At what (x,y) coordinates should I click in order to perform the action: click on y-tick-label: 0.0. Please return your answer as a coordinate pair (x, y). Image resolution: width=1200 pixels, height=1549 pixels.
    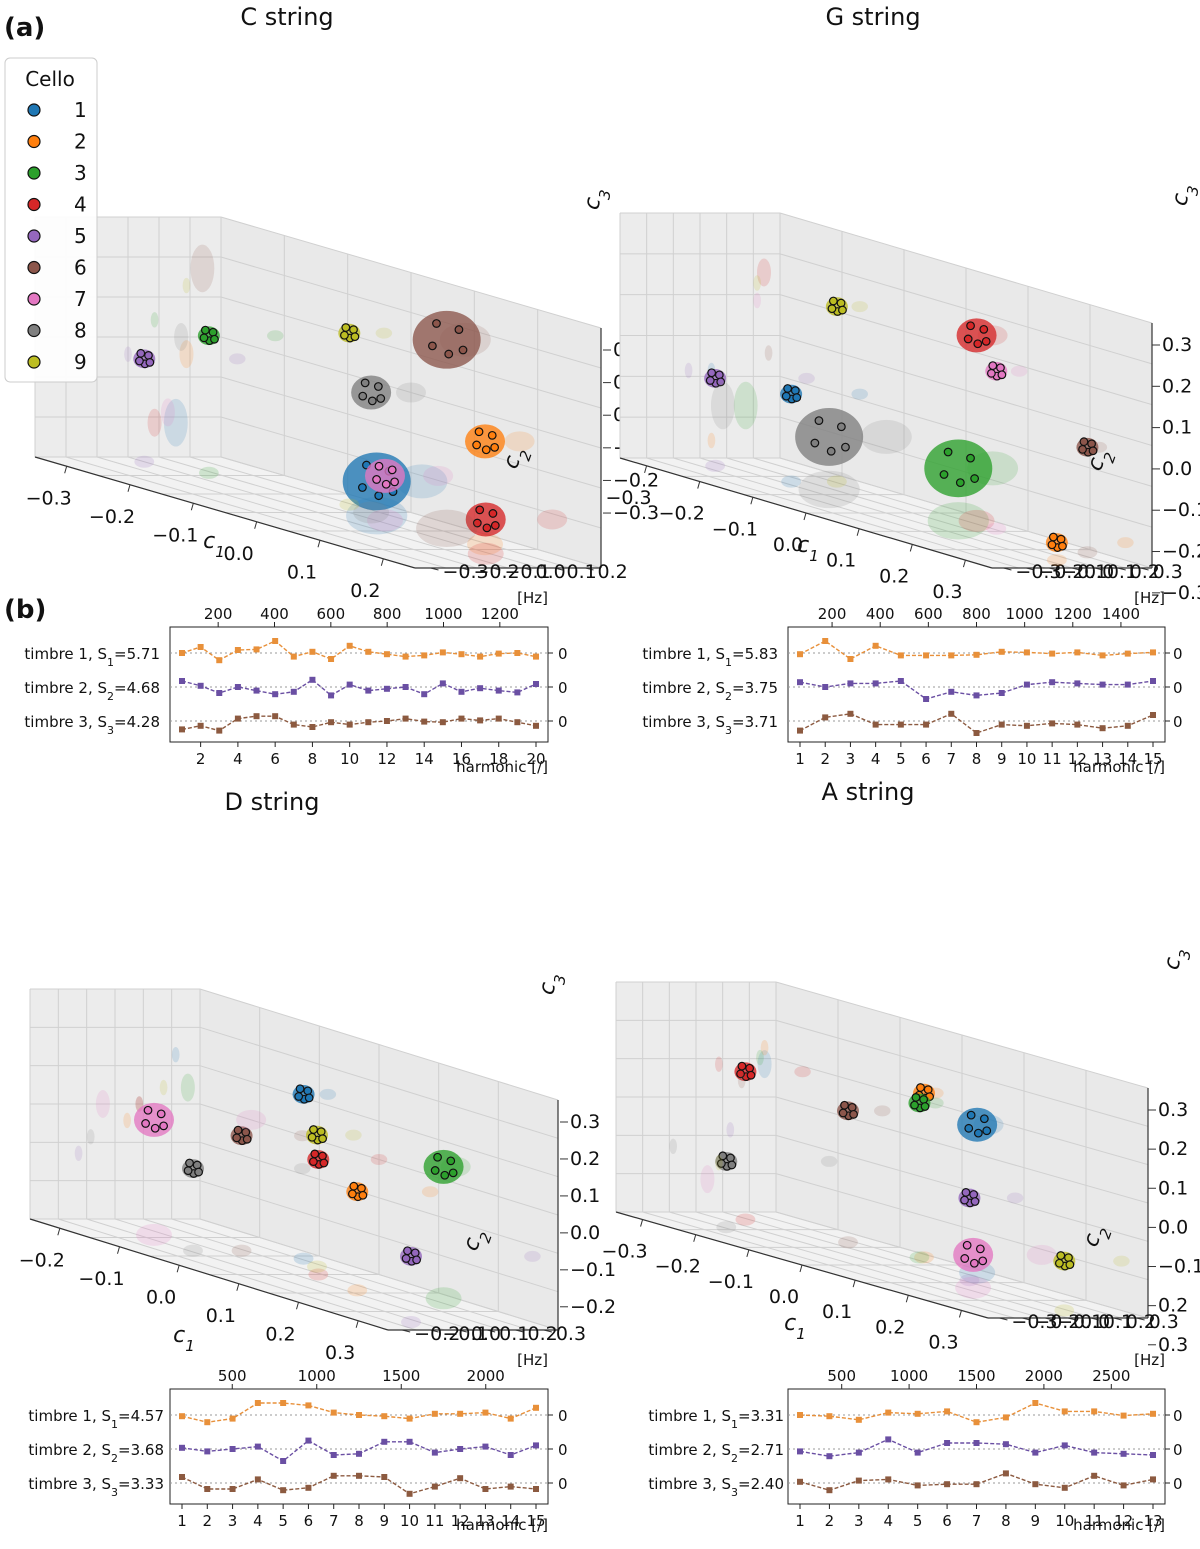
    Looking at the image, I should click on (1095, 1322).